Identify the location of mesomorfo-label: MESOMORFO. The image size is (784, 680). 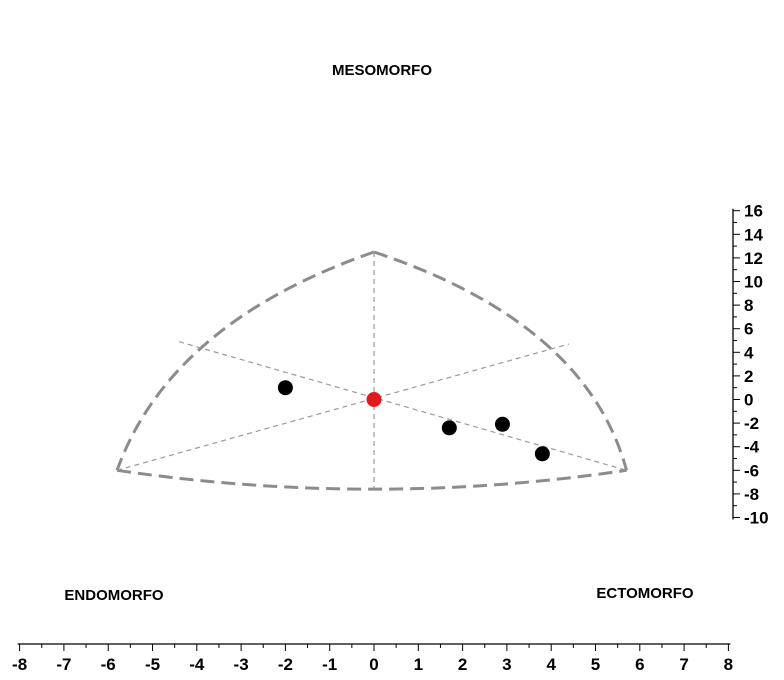
(382, 70).